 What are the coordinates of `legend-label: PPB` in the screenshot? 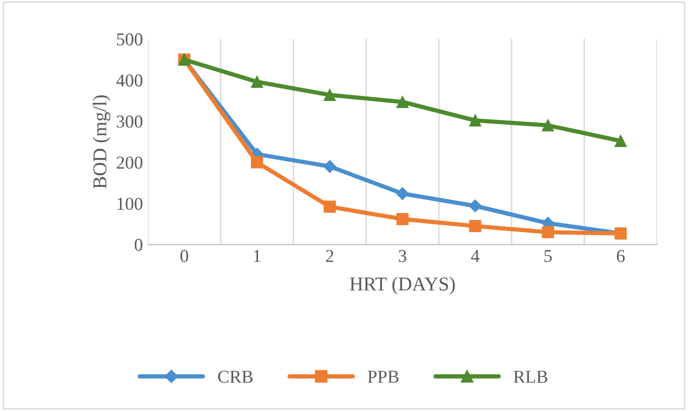 It's located at (383, 376).